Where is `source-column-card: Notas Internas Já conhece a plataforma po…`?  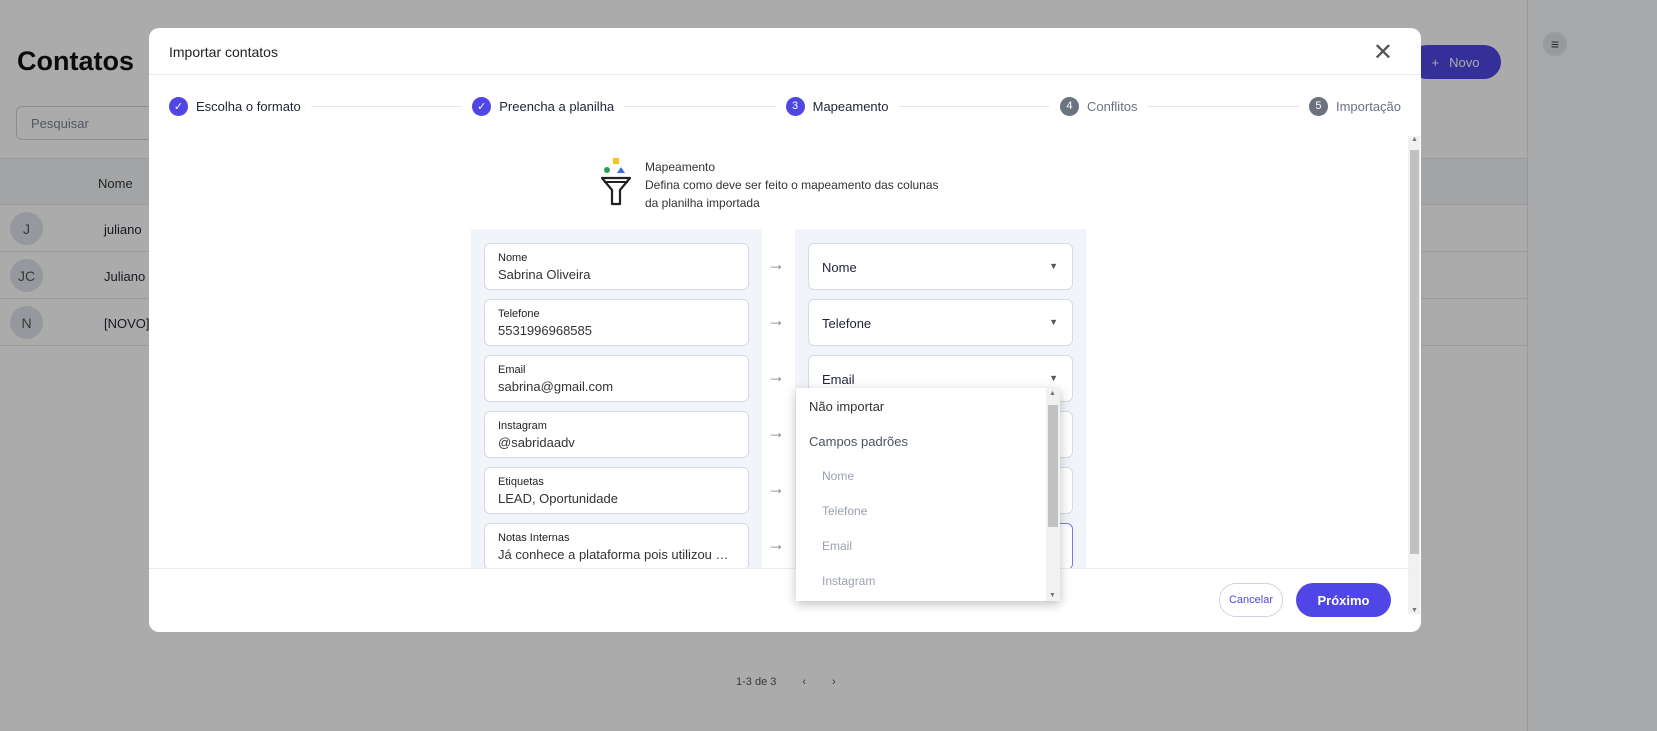 source-column-card: Notas Internas Já conhece a plataforma po… is located at coordinates (616, 545).